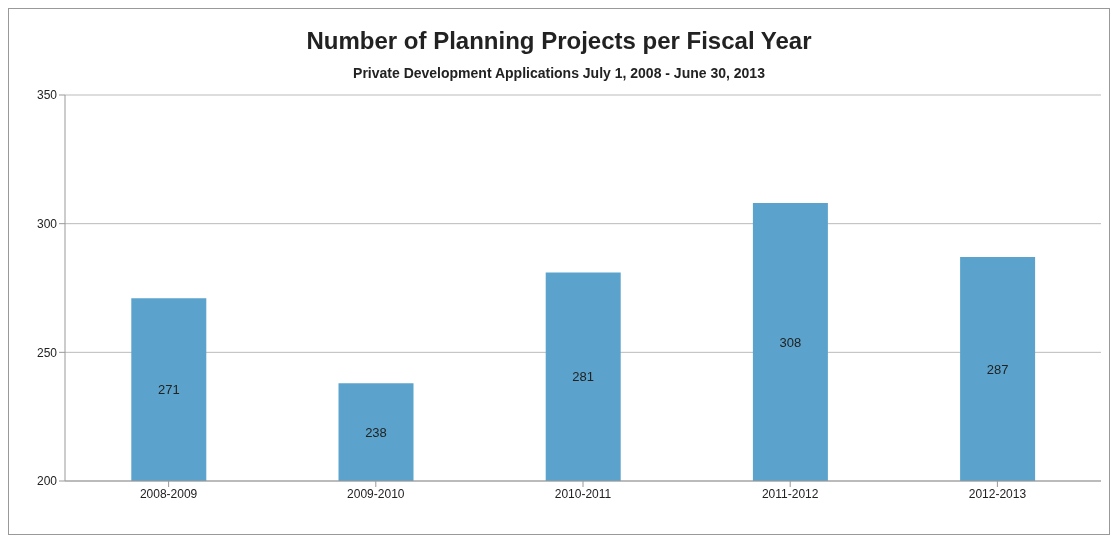  Describe the element at coordinates (583, 377) in the screenshot. I see `data-label: 281` at that location.